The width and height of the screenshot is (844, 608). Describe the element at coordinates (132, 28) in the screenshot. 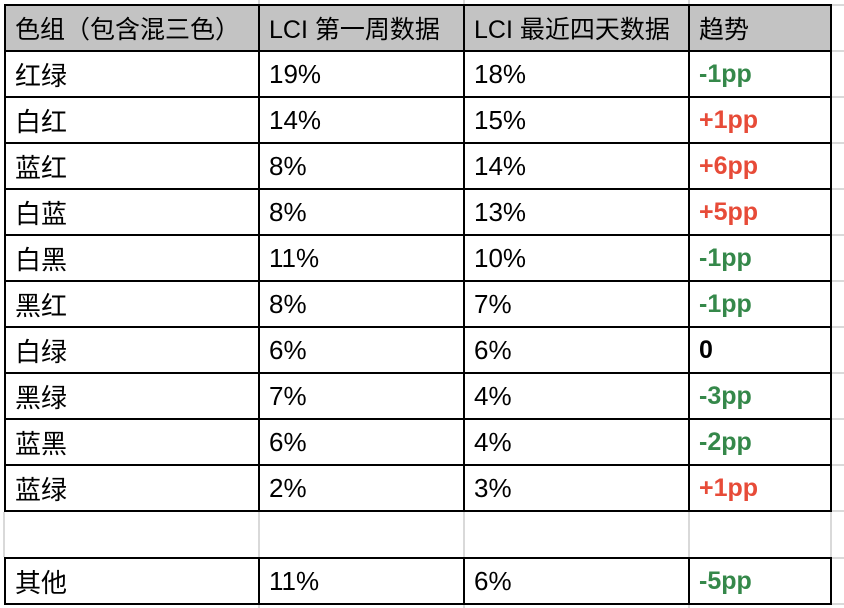

I see `header-color-group: 色组（包含混三色）` at that location.